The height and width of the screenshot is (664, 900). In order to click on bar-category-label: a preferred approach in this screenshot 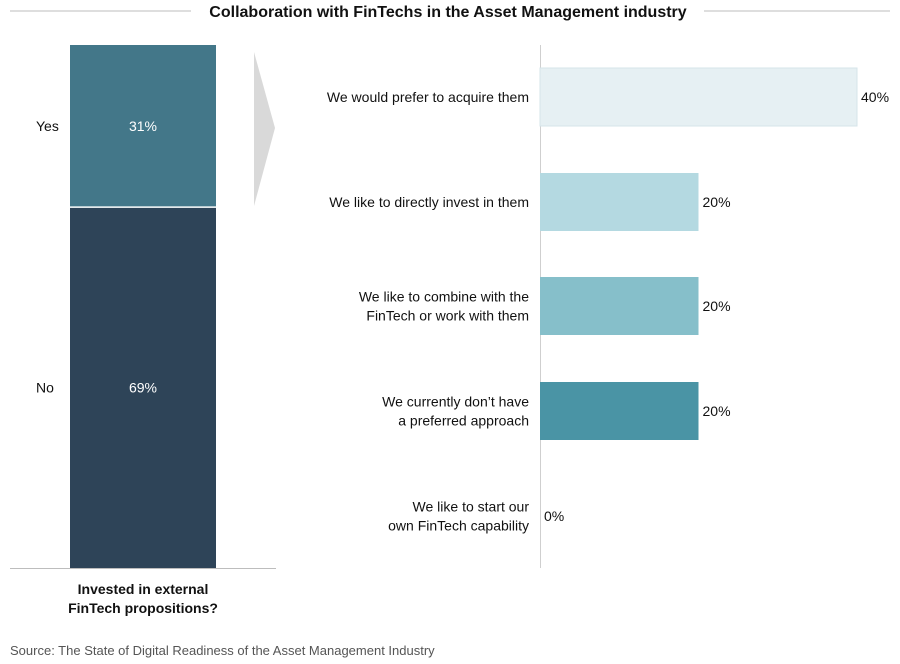, I will do `click(463, 421)`.